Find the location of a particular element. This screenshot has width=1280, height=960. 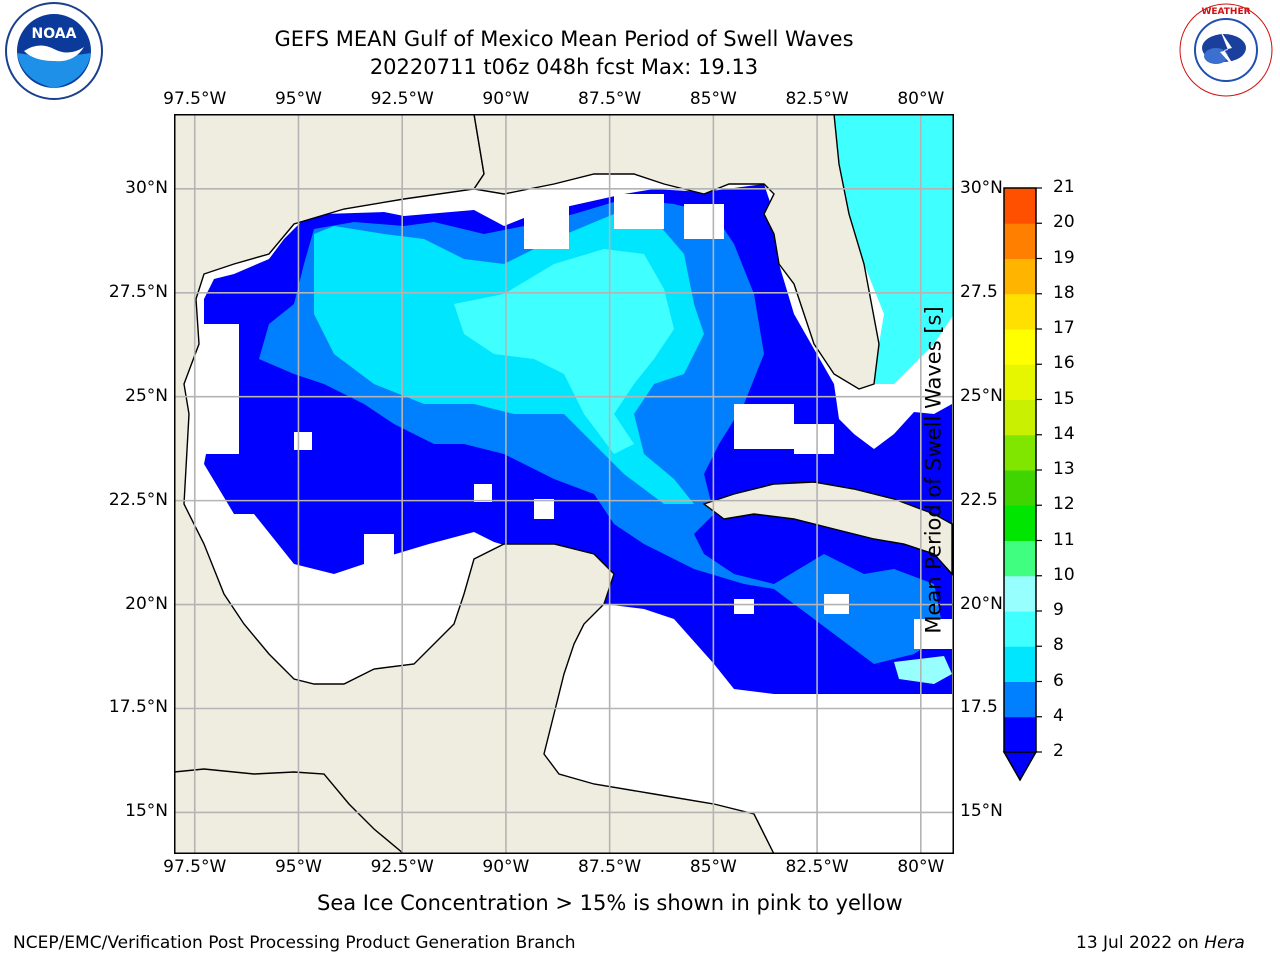

noaa-logo: NOAA is located at coordinates (54, 51).